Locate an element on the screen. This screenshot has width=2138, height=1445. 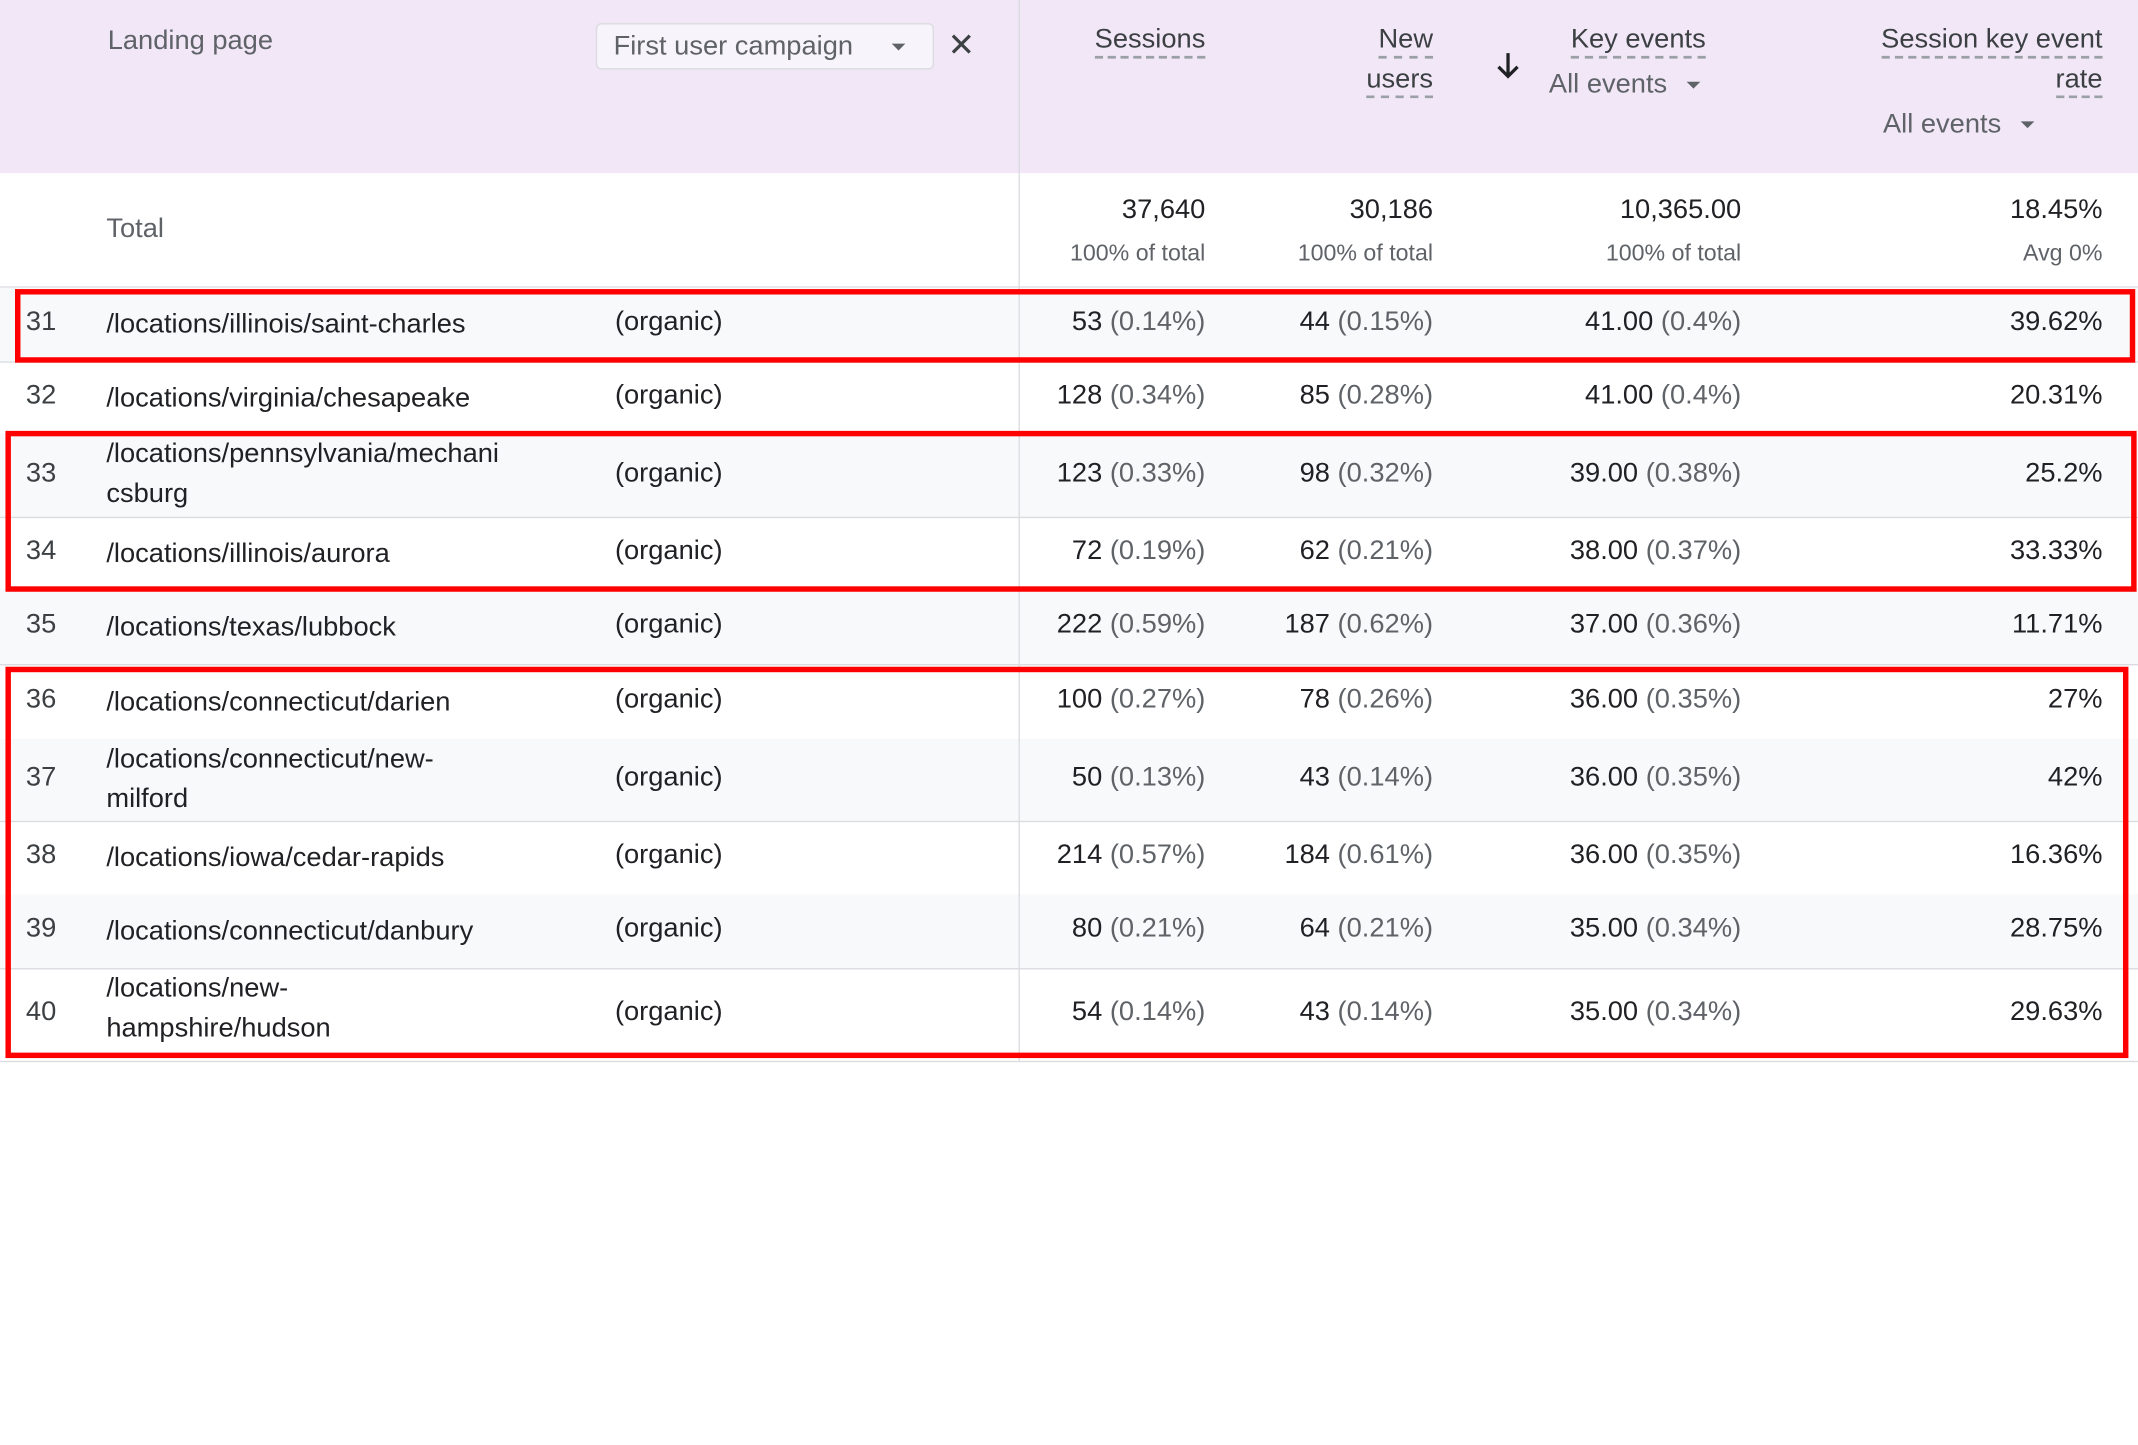
sessions-cell: 80 (0.21%) is located at coordinates (1103, 929).